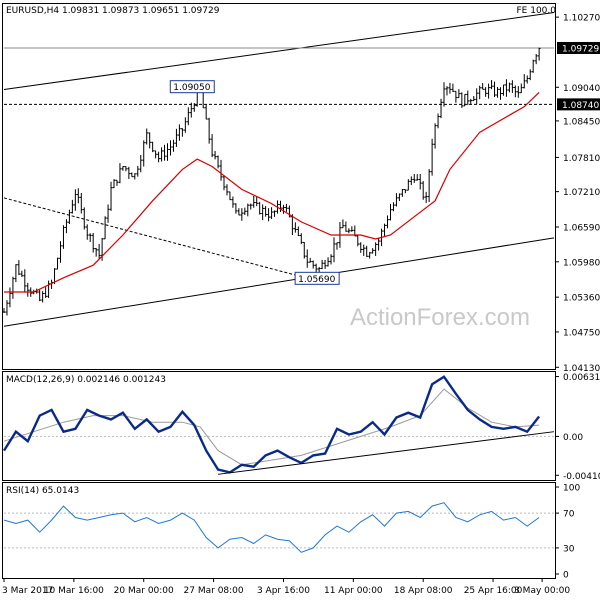 The height and width of the screenshot is (600, 600). What do you see at coordinates (42, 491) in the screenshot?
I see `rsi-label: RSI(14) 65.0143` at bounding box center [42, 491].